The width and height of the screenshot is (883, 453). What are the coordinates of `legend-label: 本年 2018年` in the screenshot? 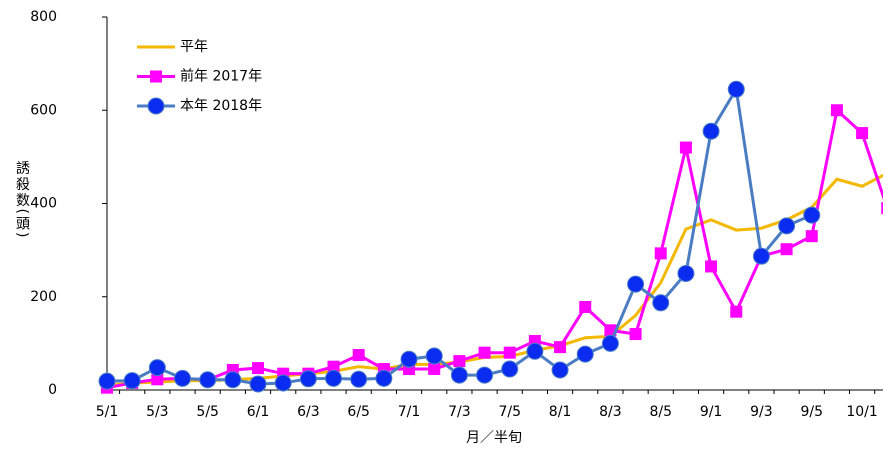 It's located at (221, 106).